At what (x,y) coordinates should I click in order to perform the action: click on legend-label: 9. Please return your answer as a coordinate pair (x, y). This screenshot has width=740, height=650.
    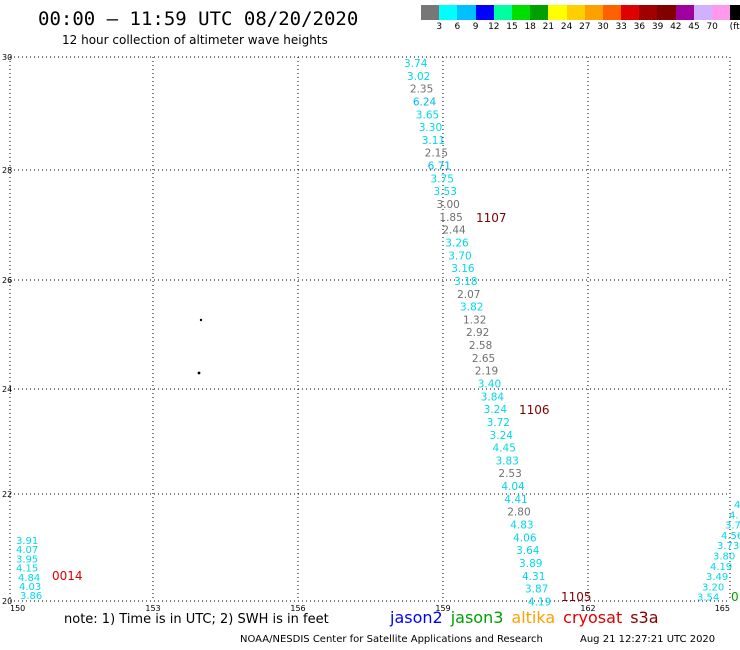
    Looking at the image, I should click on (475, 27).